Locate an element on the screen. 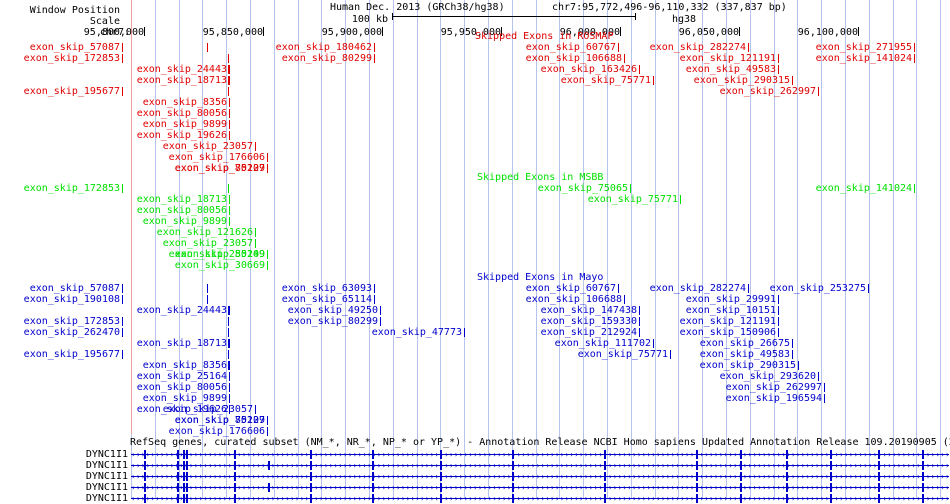  exon-skip-label: exon_skip_57087 is located at coordinates (74, 288).